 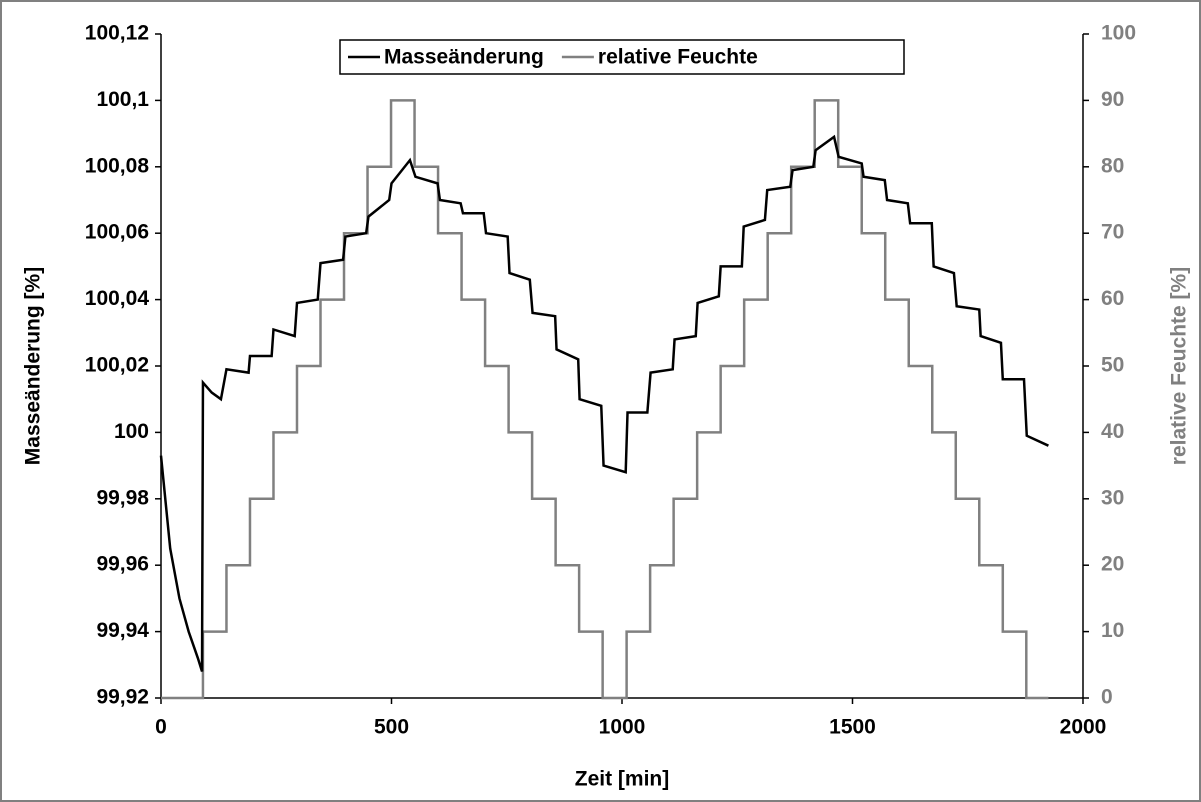 I want to click on y-tick-label: 100, so click(x=131, y=431).